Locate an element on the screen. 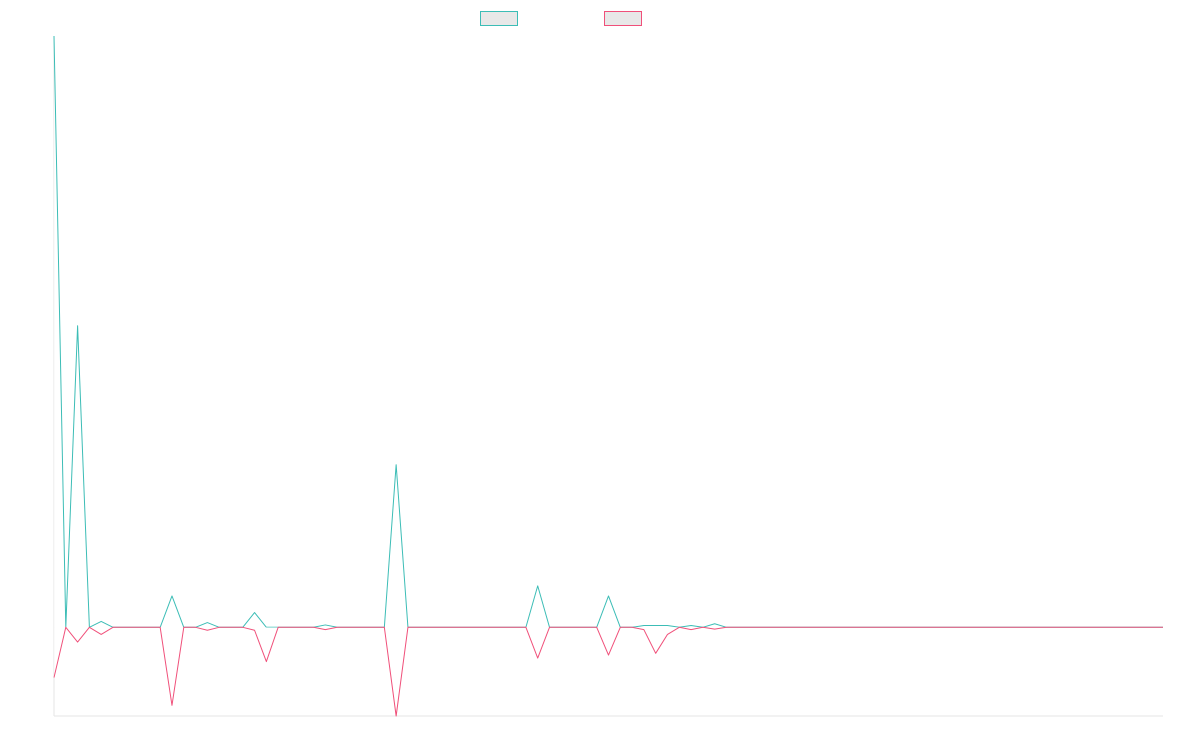 Image resolution: width=1200 pixels, height=750 pixels. series-2-line is located at coordinates (608, 671).